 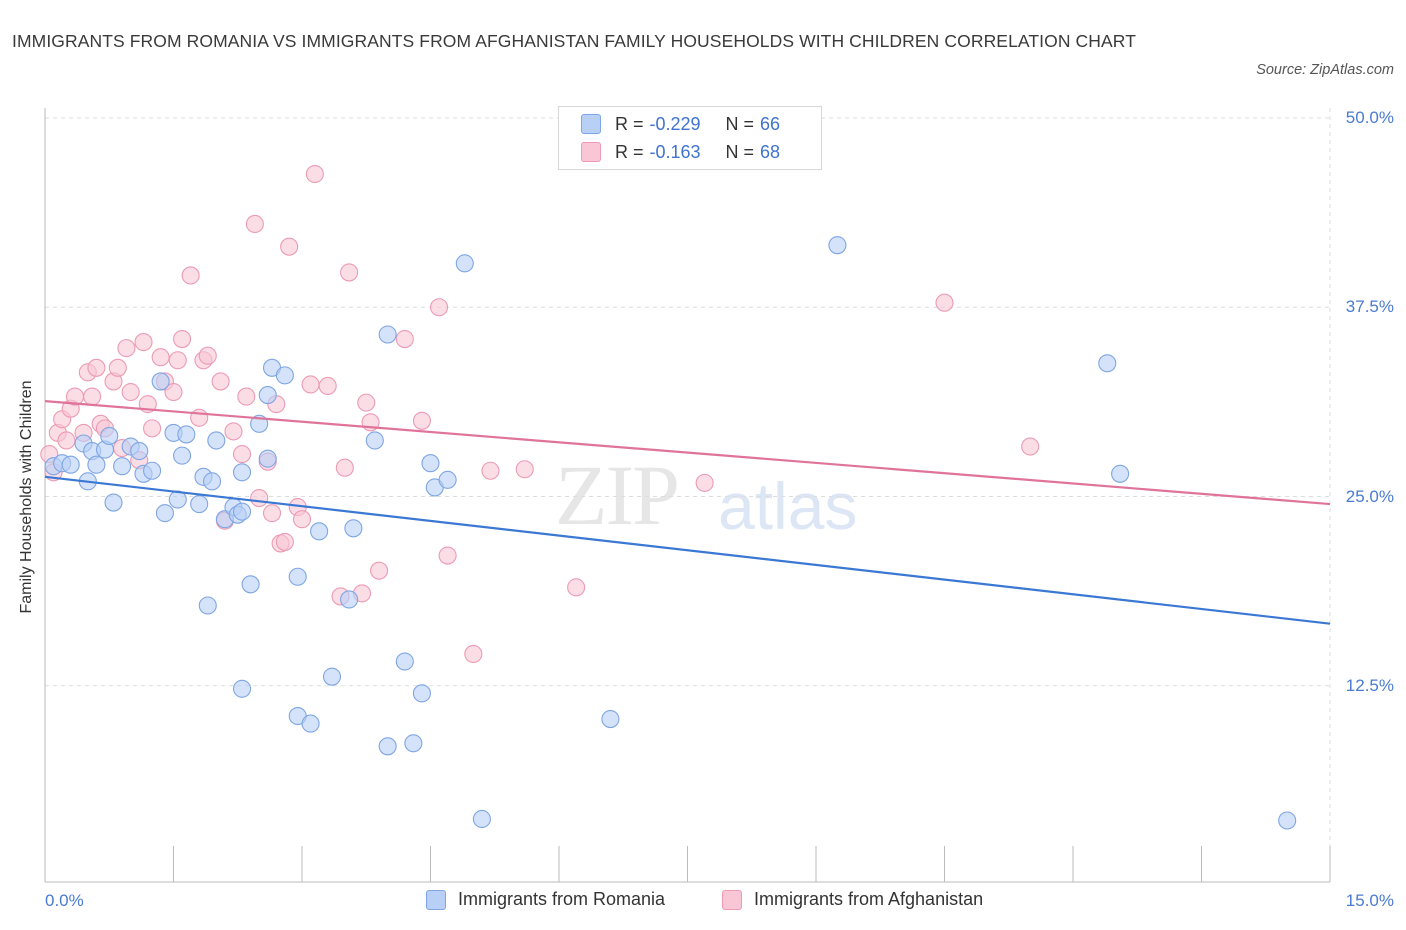 I want to click on afghanistan-legend-swatch, so click(x=732, y=899).